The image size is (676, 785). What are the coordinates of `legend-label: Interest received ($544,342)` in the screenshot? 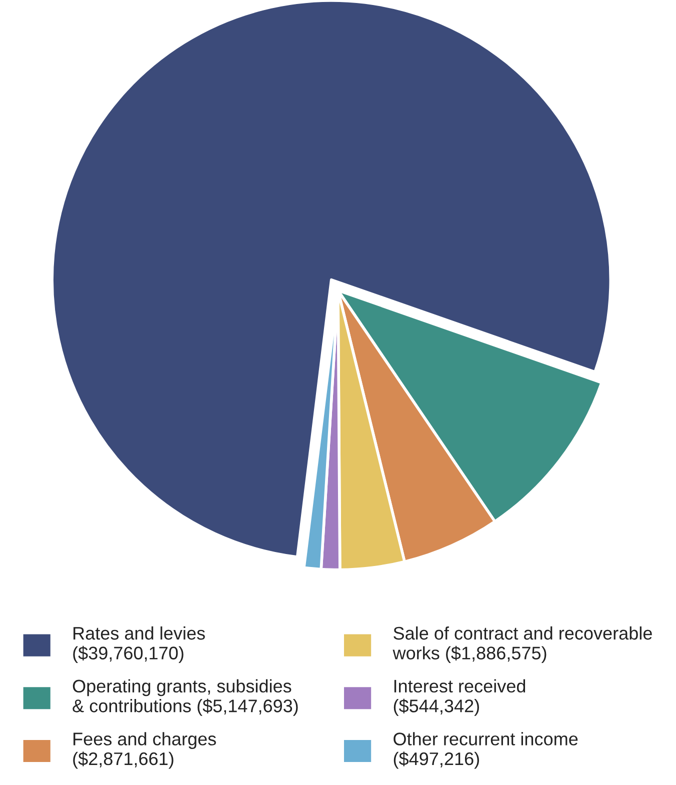 It's located at (460, 697).